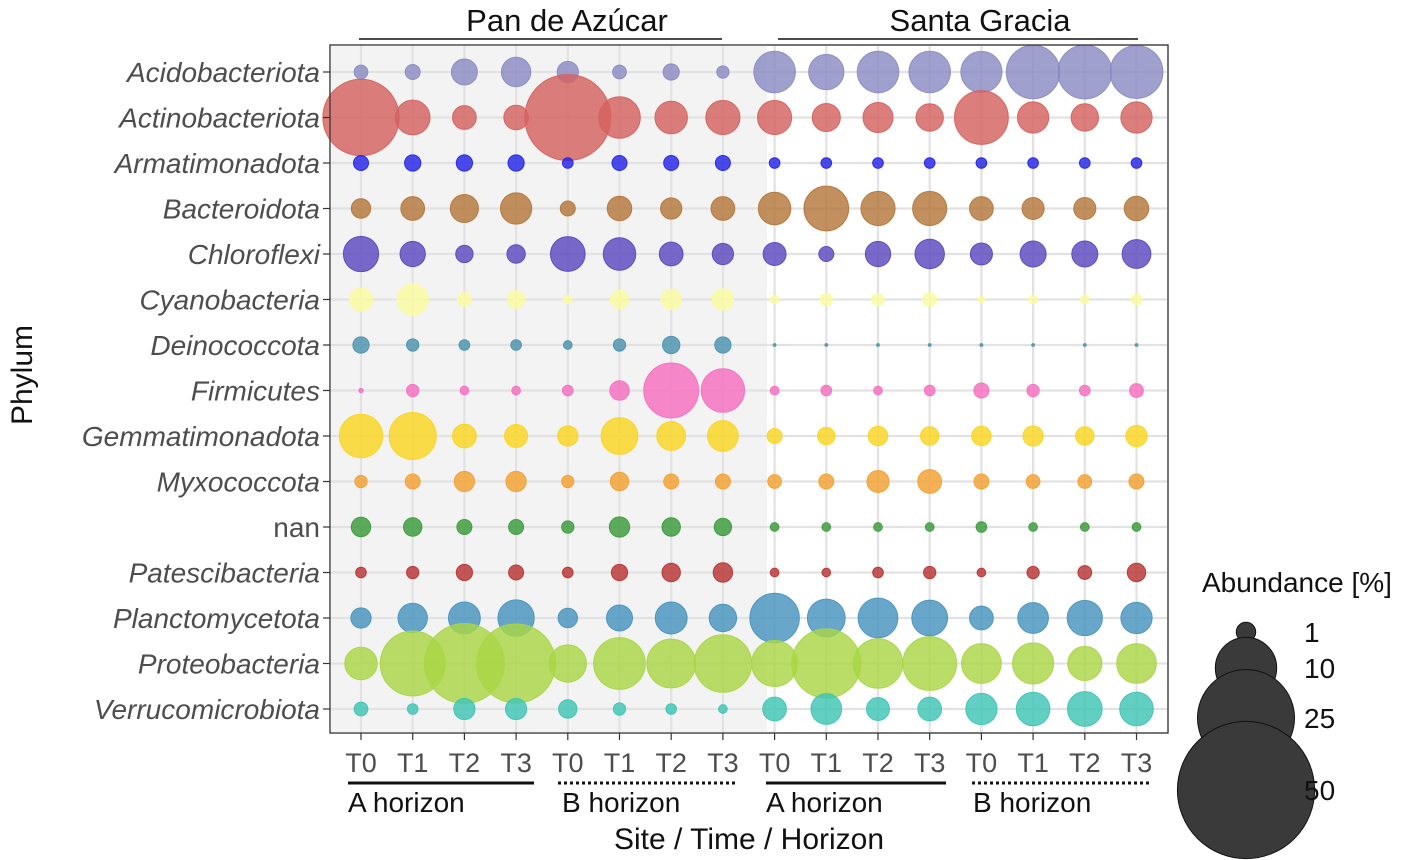 The image size is (1418, 860). What do you see at coordinates (1033, 763) in the screenshot?
I see `x-tick-label: T1` at bounding box center [1033, 763].